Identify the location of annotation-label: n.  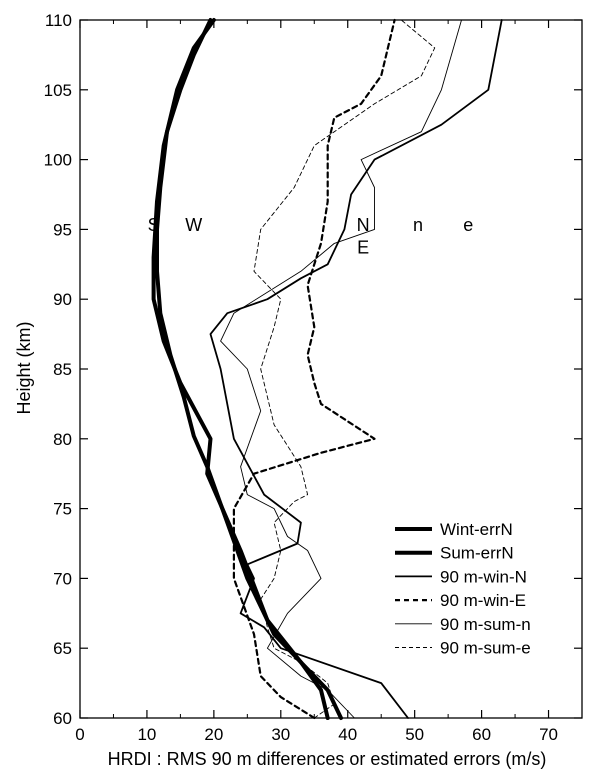
(418, 225).